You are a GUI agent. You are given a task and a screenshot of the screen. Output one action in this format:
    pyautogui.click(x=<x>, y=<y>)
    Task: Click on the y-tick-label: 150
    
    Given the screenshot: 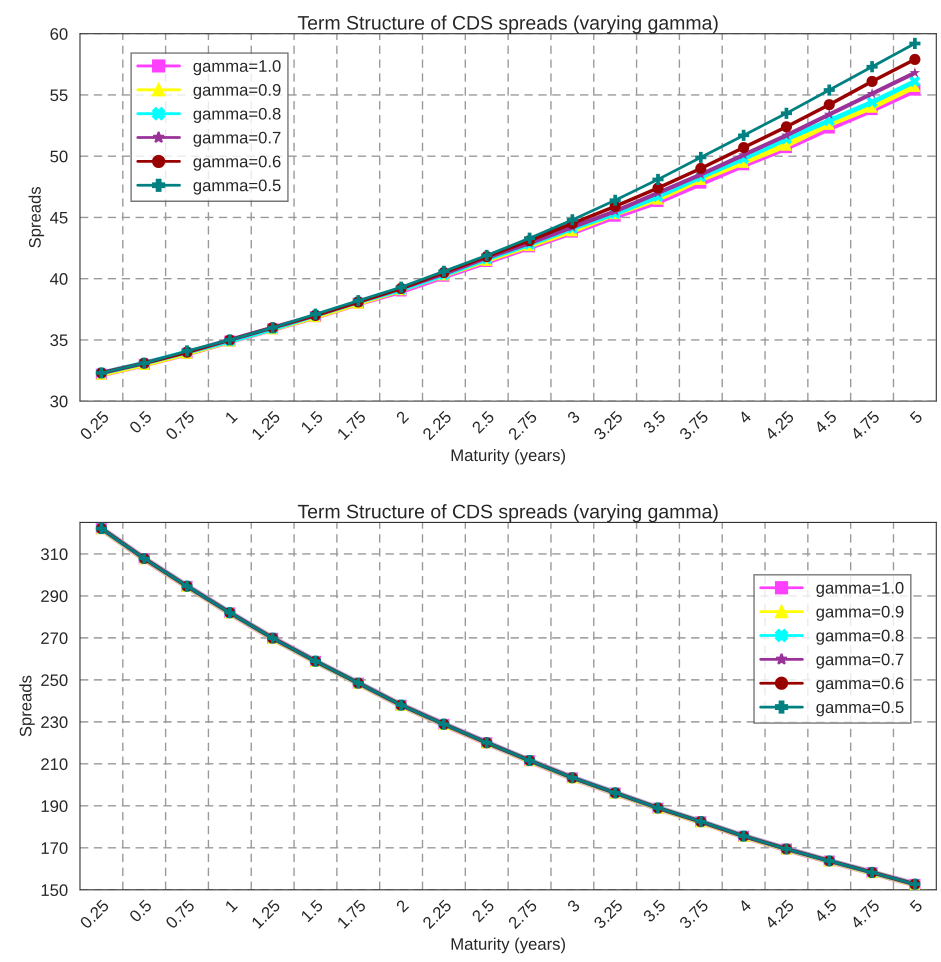 What is the action you would take?
    pyautogui.click(x=55, y=890)
    